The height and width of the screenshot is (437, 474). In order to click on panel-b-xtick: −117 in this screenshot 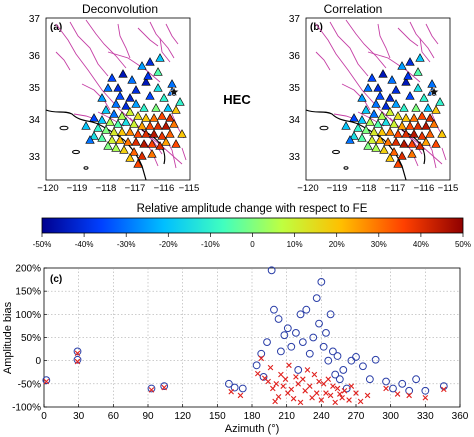, I will do `click(395, 188)`.